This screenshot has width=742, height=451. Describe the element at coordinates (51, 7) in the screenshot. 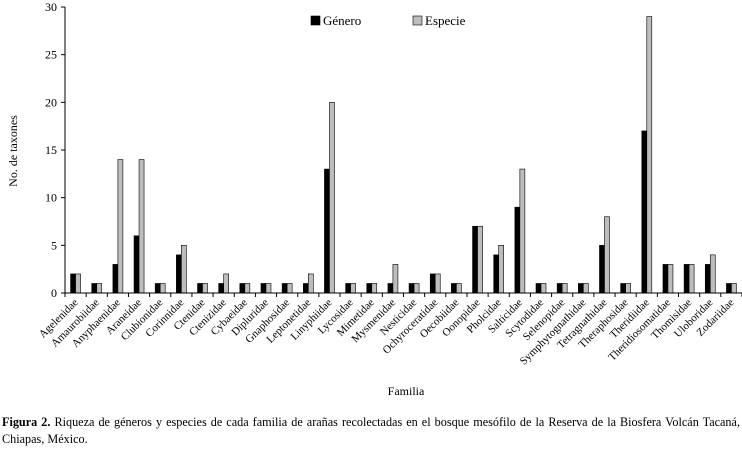

I see `y-tick-label: 30` at that location.